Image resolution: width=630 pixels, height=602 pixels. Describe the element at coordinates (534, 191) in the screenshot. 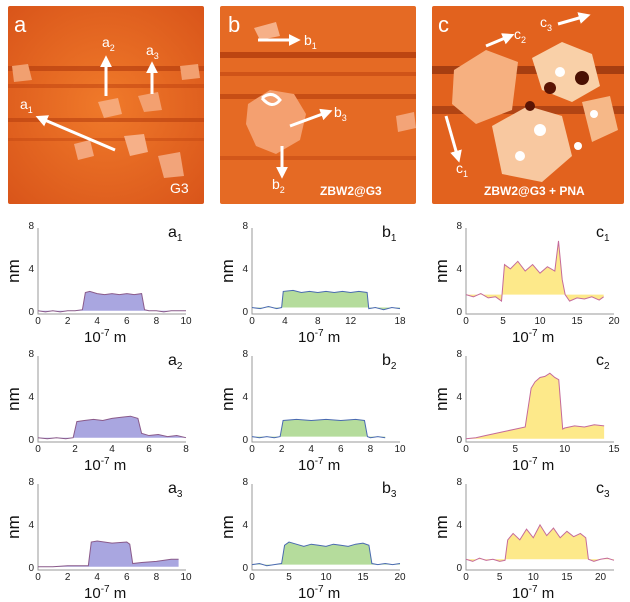

I see `caption-c: ZBW2@G3 + PNA` at that location.